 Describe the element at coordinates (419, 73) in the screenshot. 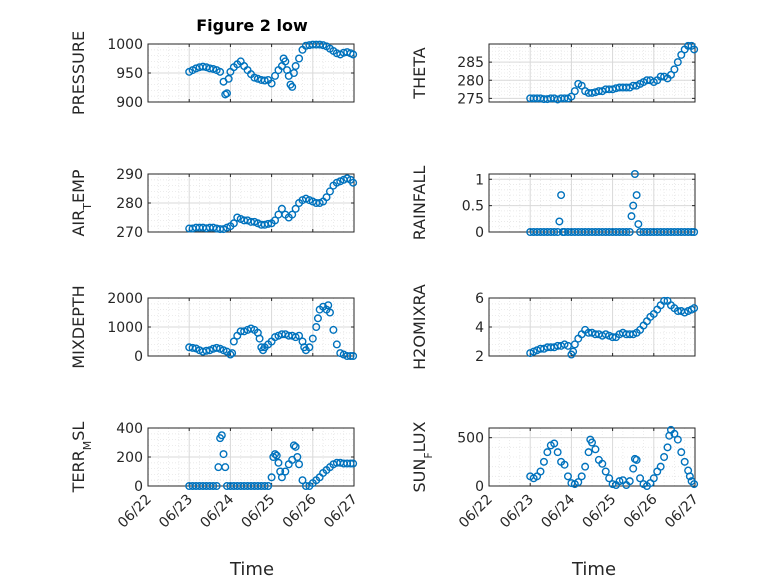

I see `y-axis-title: THETA` at that location.